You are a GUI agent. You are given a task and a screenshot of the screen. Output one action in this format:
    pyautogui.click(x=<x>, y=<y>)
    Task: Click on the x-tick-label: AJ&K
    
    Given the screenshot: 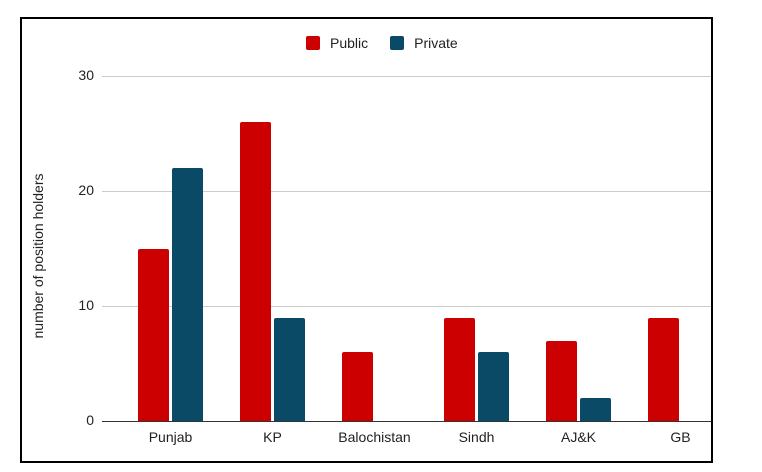 What is the action you would take?
    pyautogui.click(x=578, y=437)
    